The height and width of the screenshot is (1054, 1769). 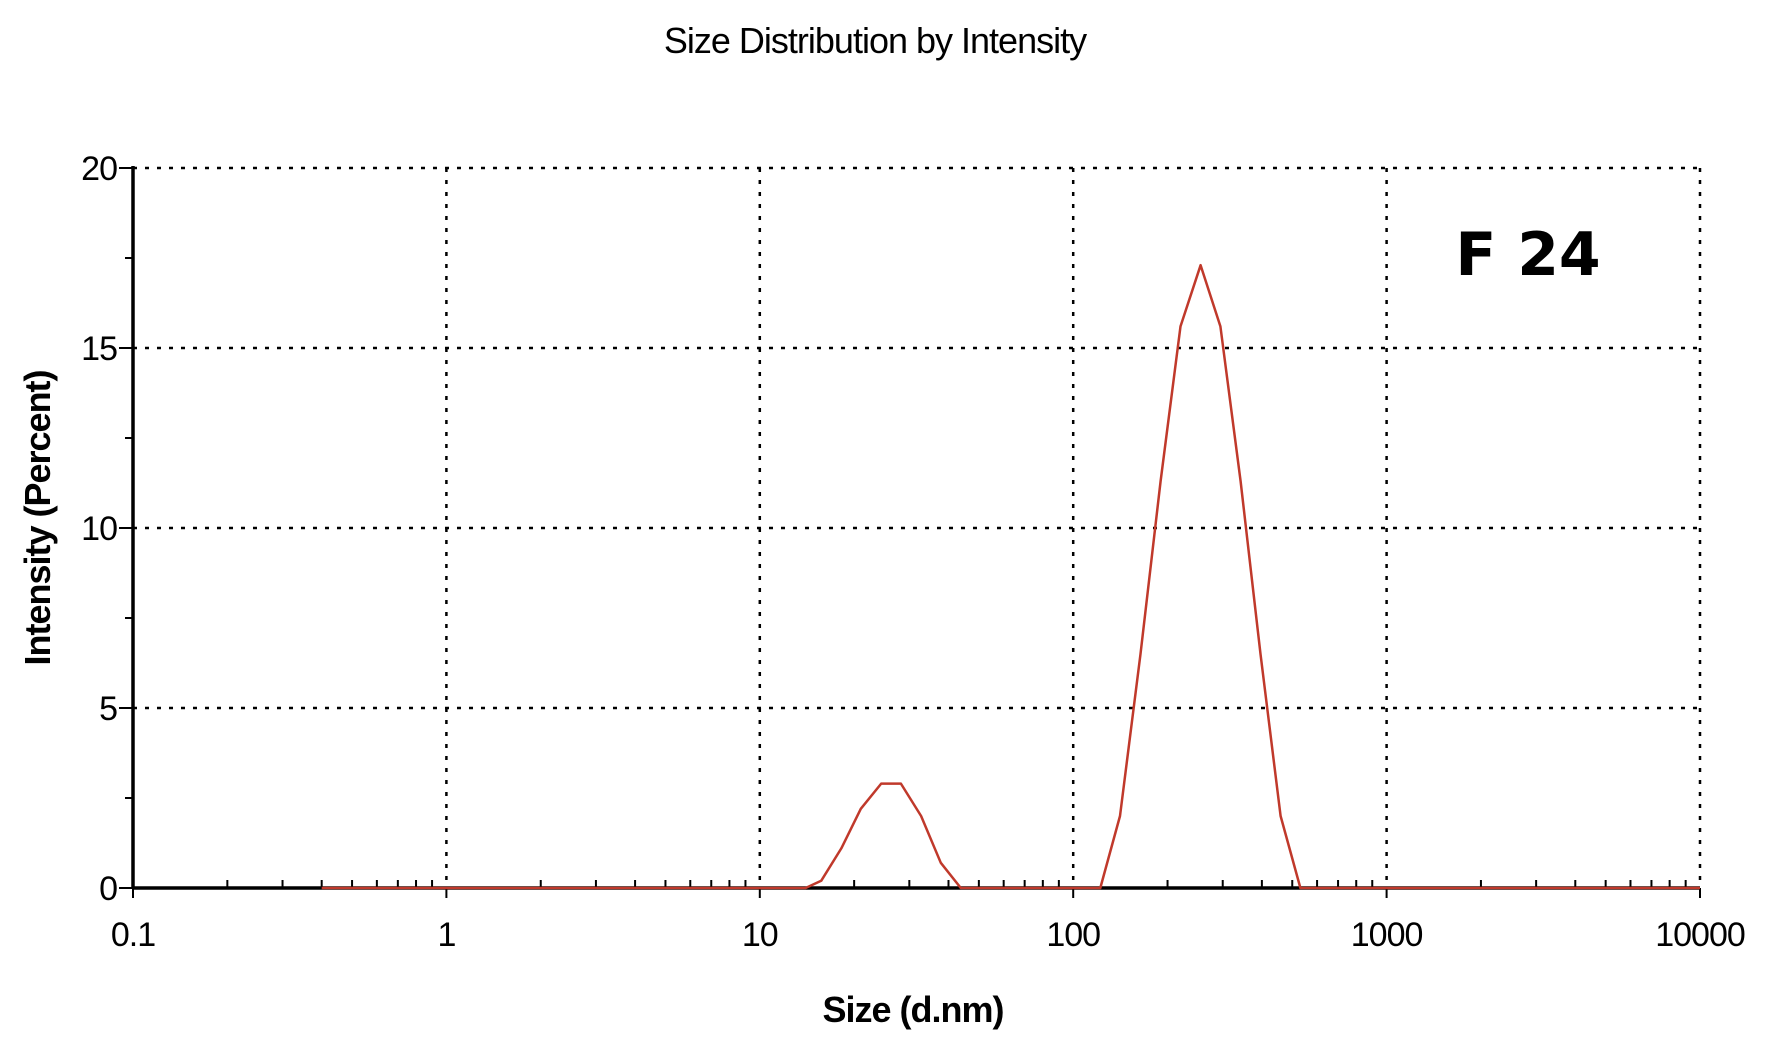 I want to click on y-tick-label: 0, so click(x=108, y=889).